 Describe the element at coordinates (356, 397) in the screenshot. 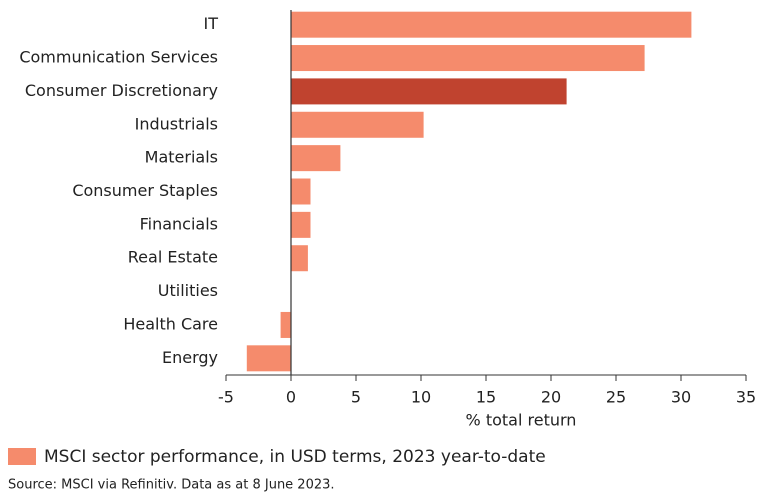

I see `x-tick-label: 5` at that location.